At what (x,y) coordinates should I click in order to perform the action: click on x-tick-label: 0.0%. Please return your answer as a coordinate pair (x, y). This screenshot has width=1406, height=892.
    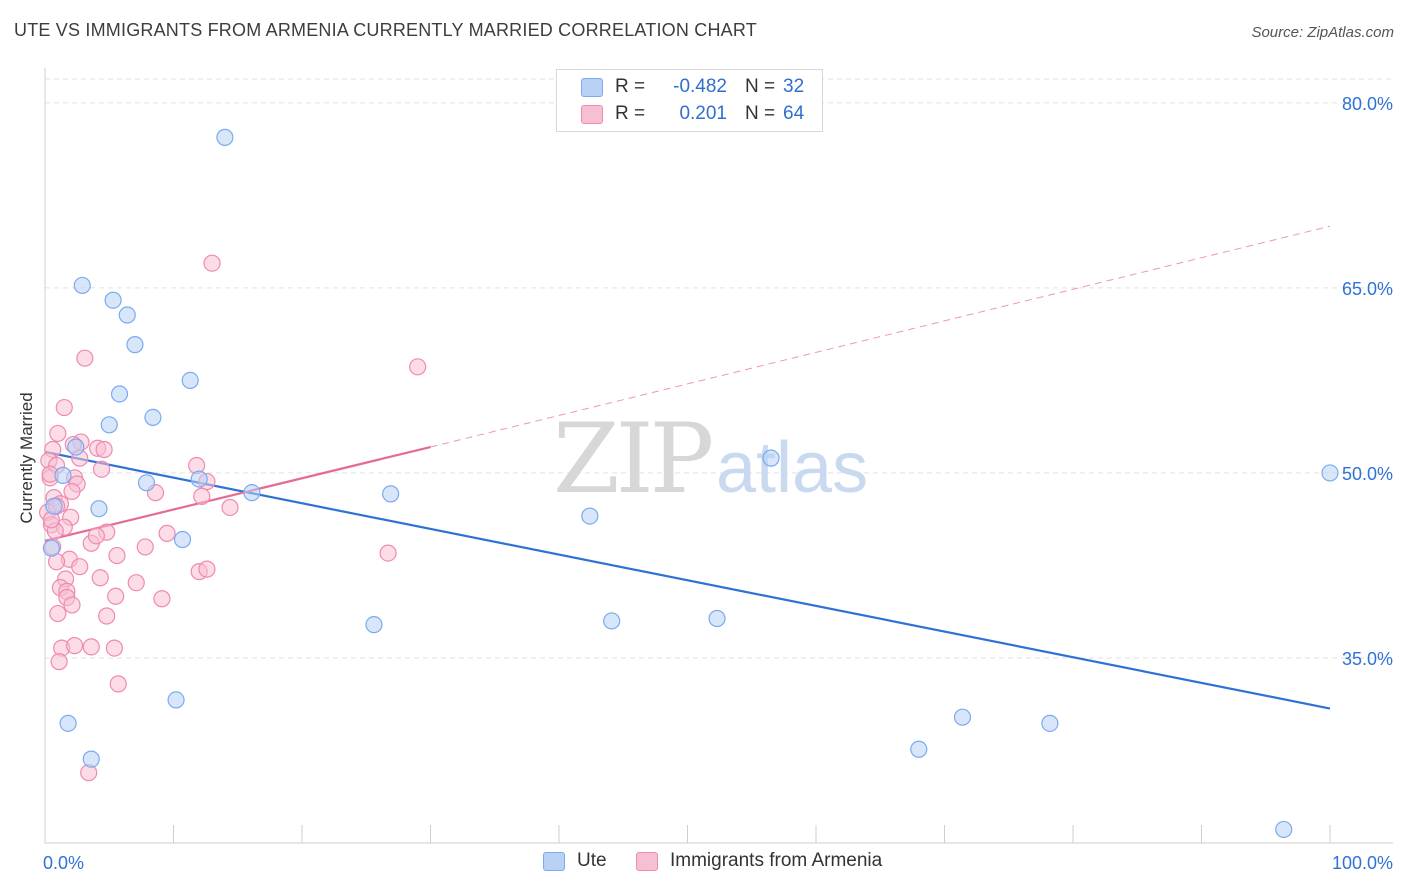
    Looking at the image, I should click on (63, 863).